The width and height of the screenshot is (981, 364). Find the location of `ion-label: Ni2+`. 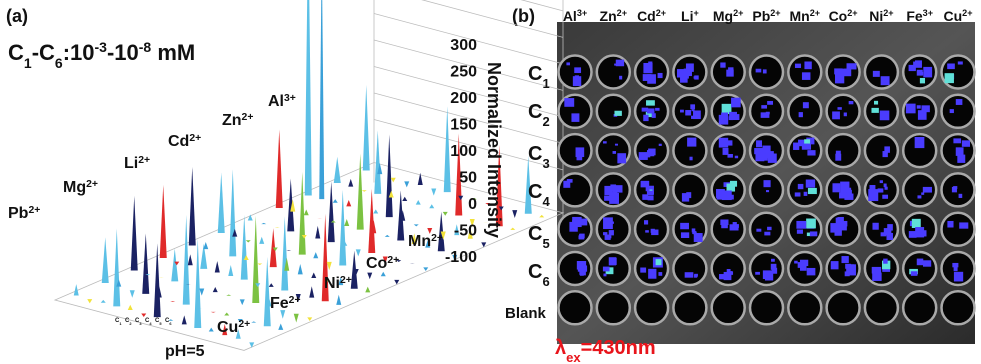

ion-label: Ni2+ is located at coordinates (338, 284).